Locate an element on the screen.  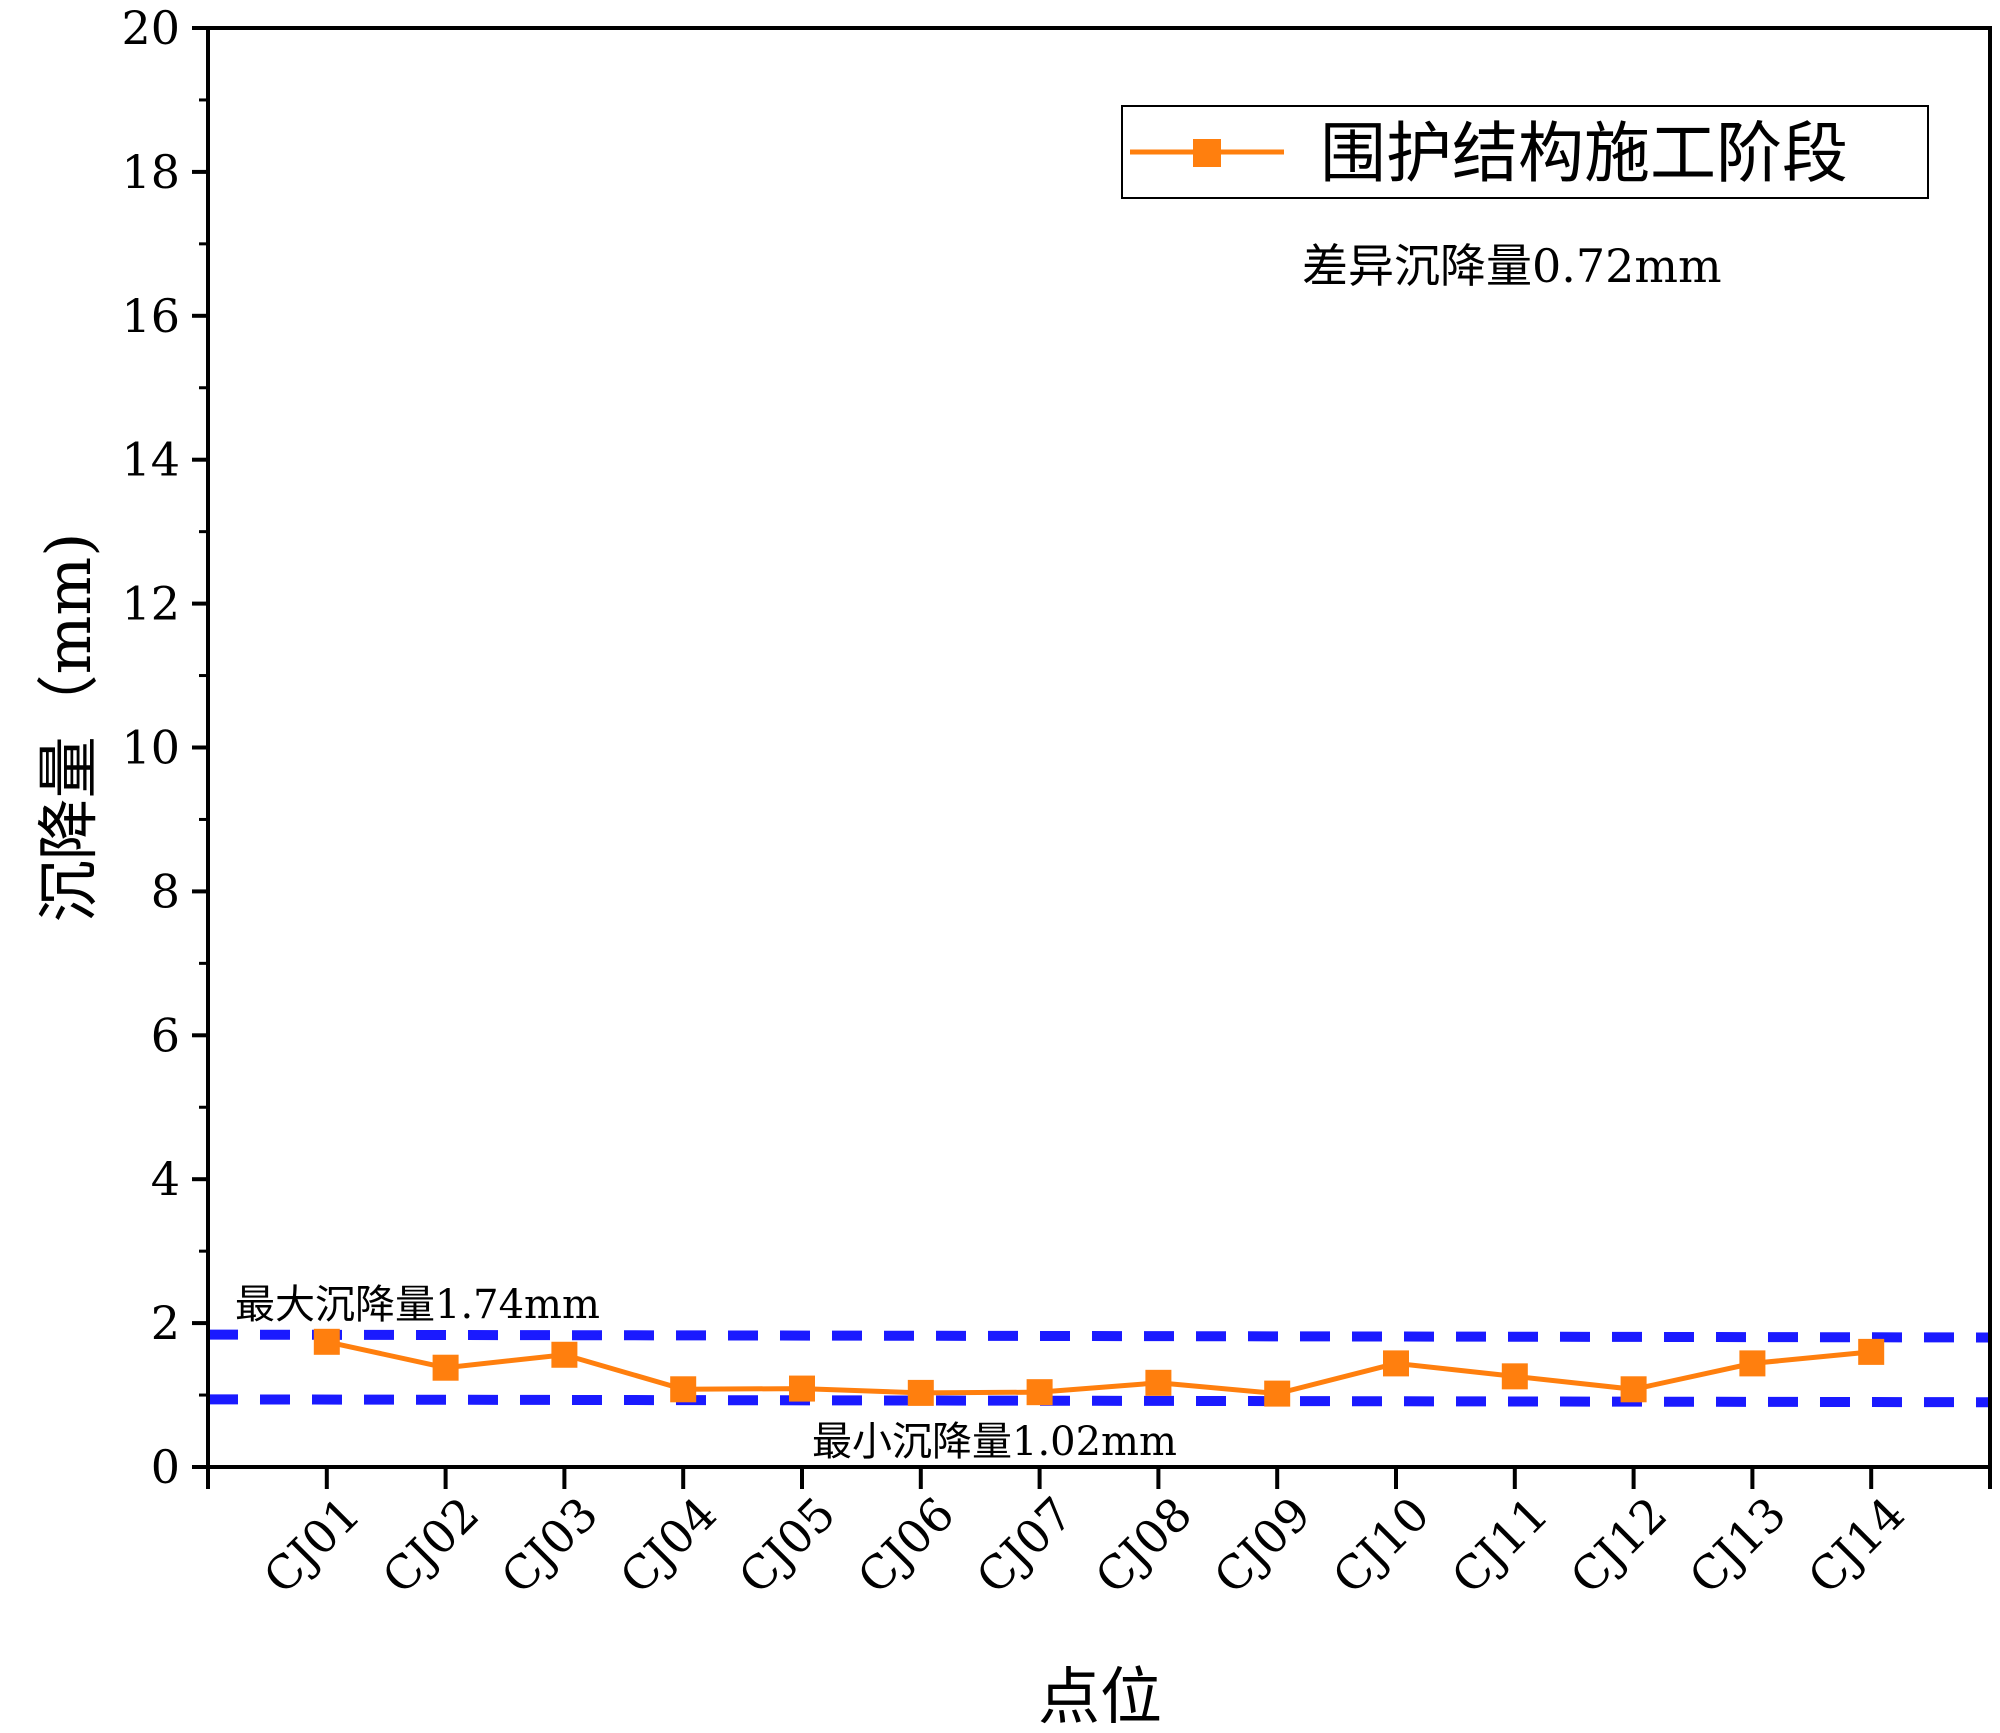
series-point-CJ09 is located at coordinates (1277, 1393).